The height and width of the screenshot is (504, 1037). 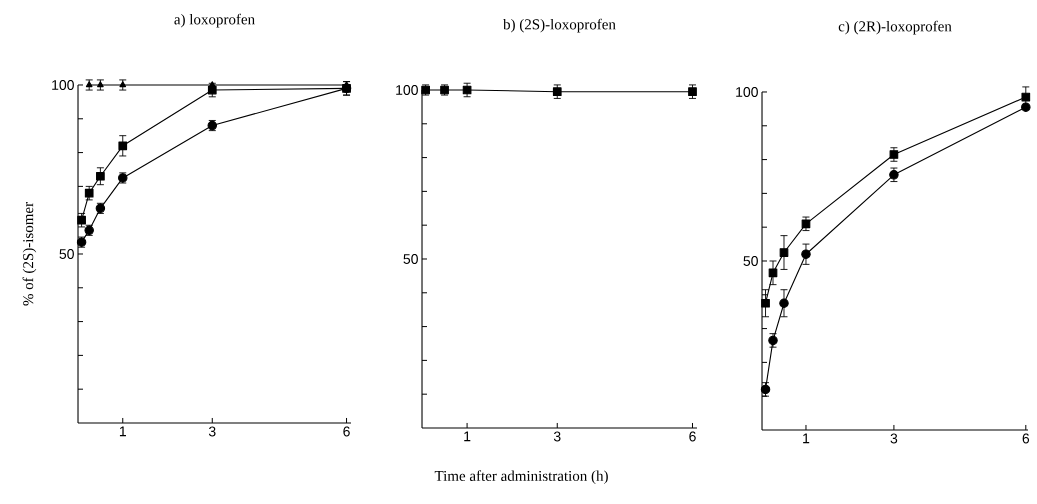 I want to click on chart-title: b) (2S)-loxoprofen, so click(x=559, y=25).